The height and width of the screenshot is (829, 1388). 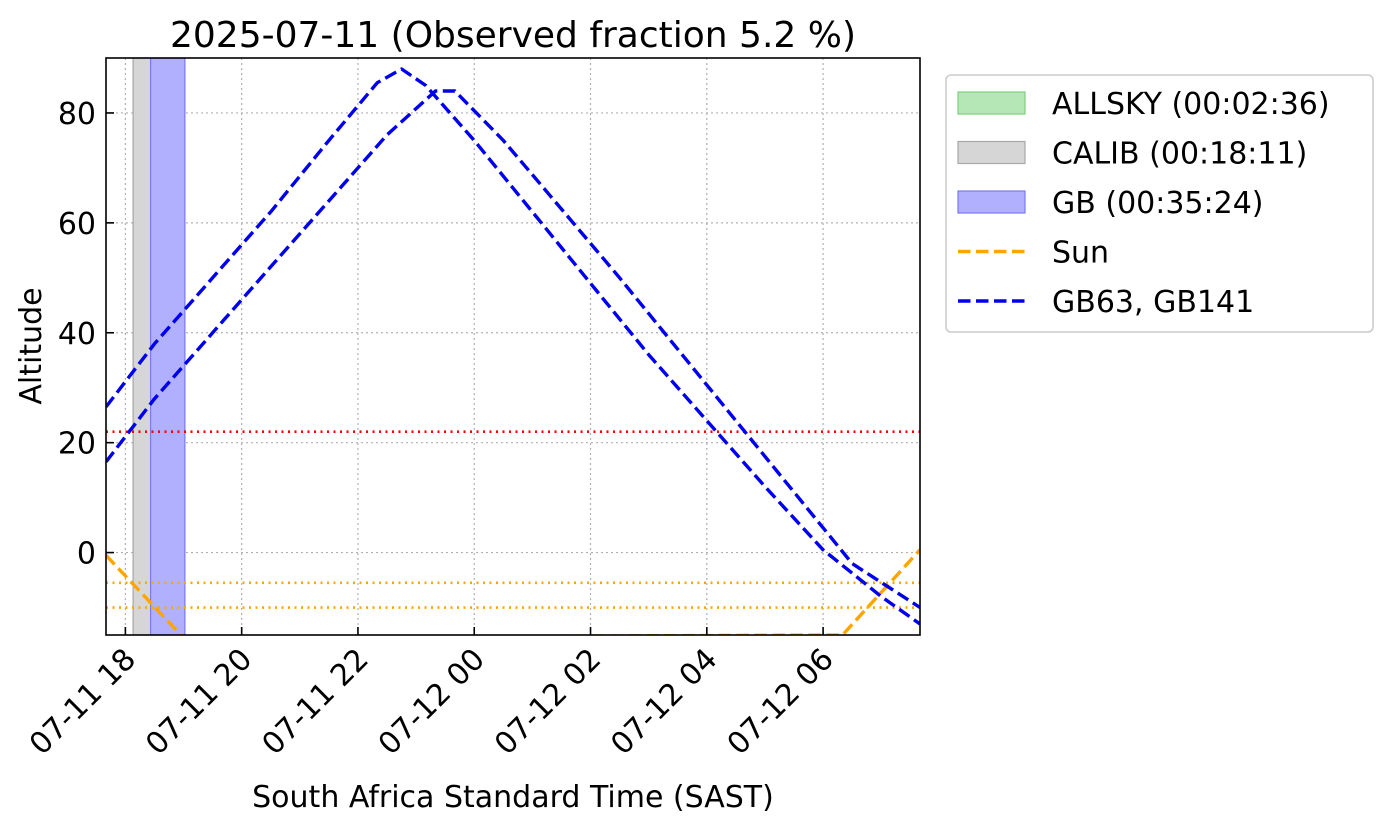 What do you see at coordinates (142, 346) in the screenshot?
I see `span-calib` at bounding box center [142, 346].